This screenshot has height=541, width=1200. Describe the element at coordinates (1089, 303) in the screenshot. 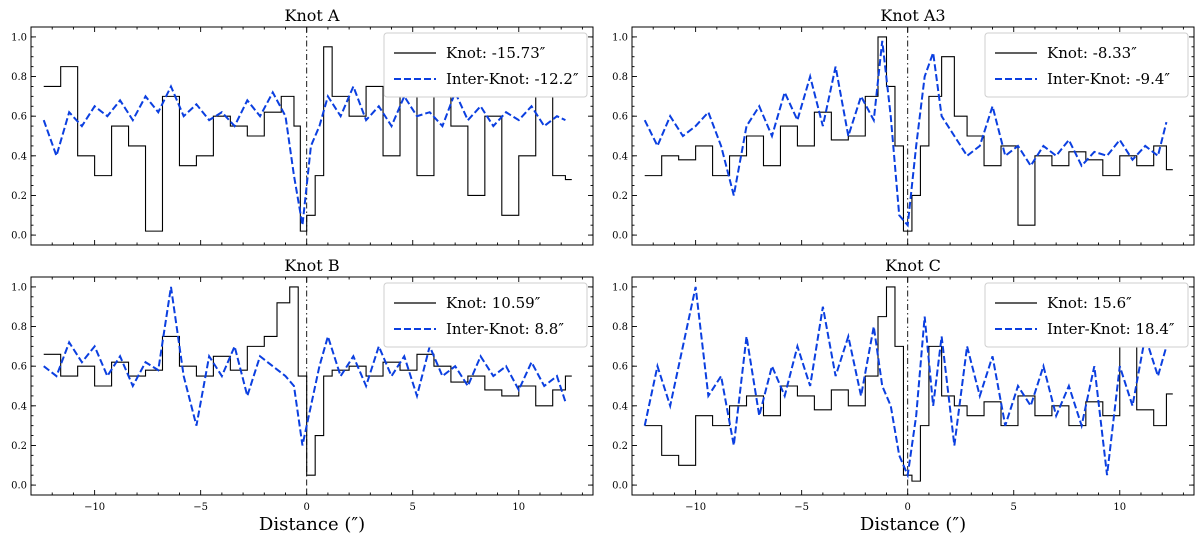

I see `legend-knot-label: Knot: 15.6″` at that location.